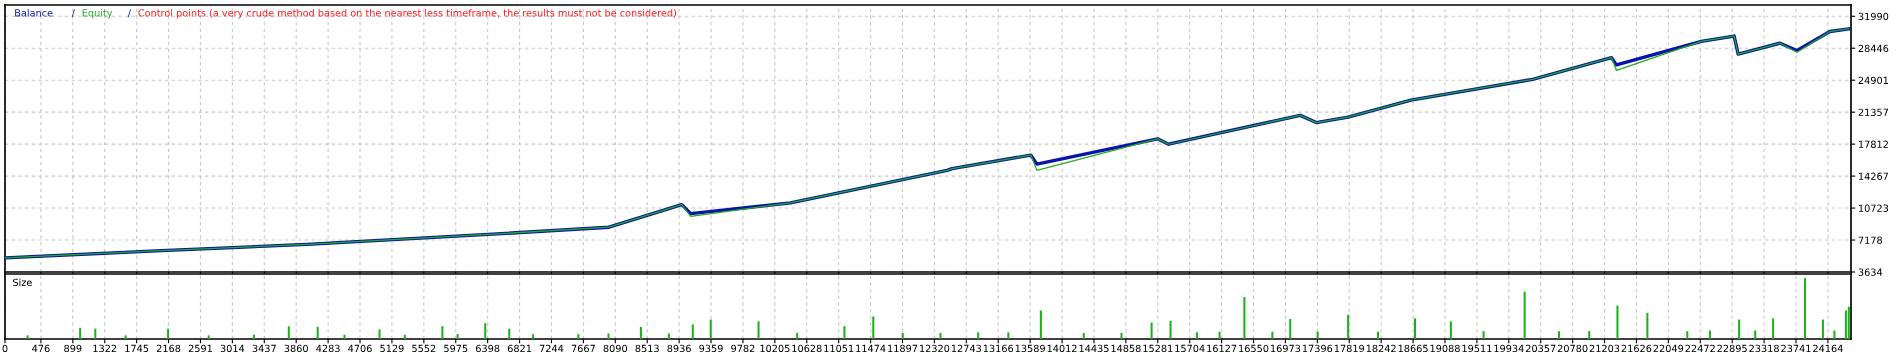  Describe the element at coordinates (1445, 348) in the screenshot. I see `x-tick-label: 19088` at that location.